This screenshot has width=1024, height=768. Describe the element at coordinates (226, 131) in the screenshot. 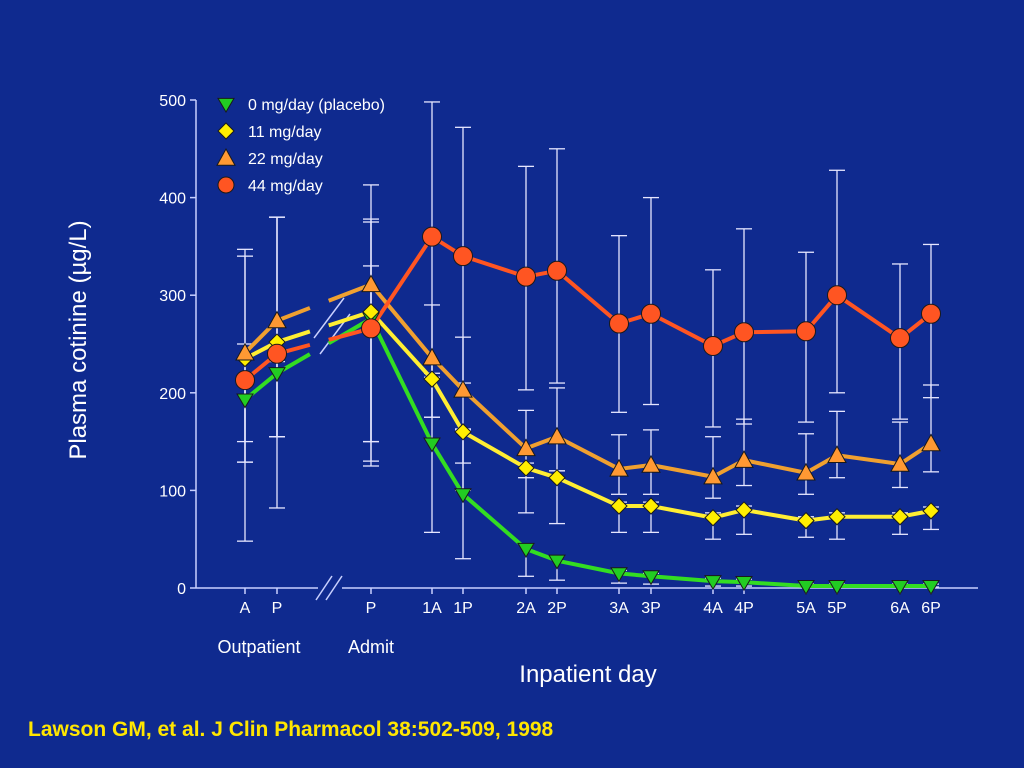

I see `legend-diamond-icon` at that location.